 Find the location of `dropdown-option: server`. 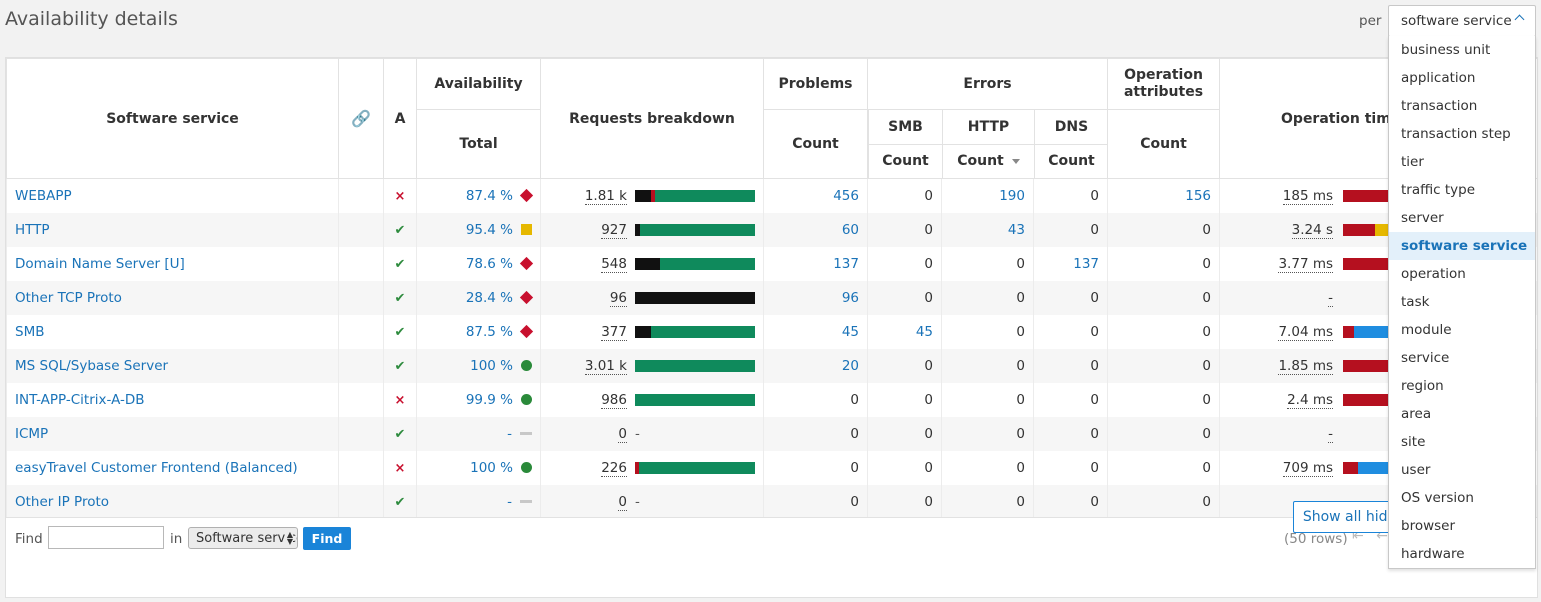

dropdown-option: server is located at coordinates (1422, 218).